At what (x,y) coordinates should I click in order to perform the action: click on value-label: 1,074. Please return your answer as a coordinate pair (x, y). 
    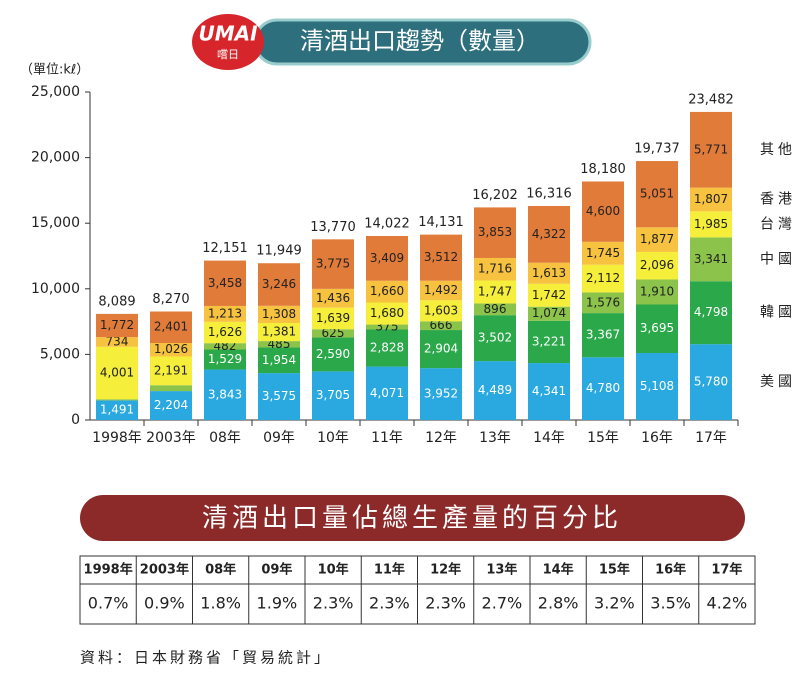
    Looking at the image, I should click on (549, 313).